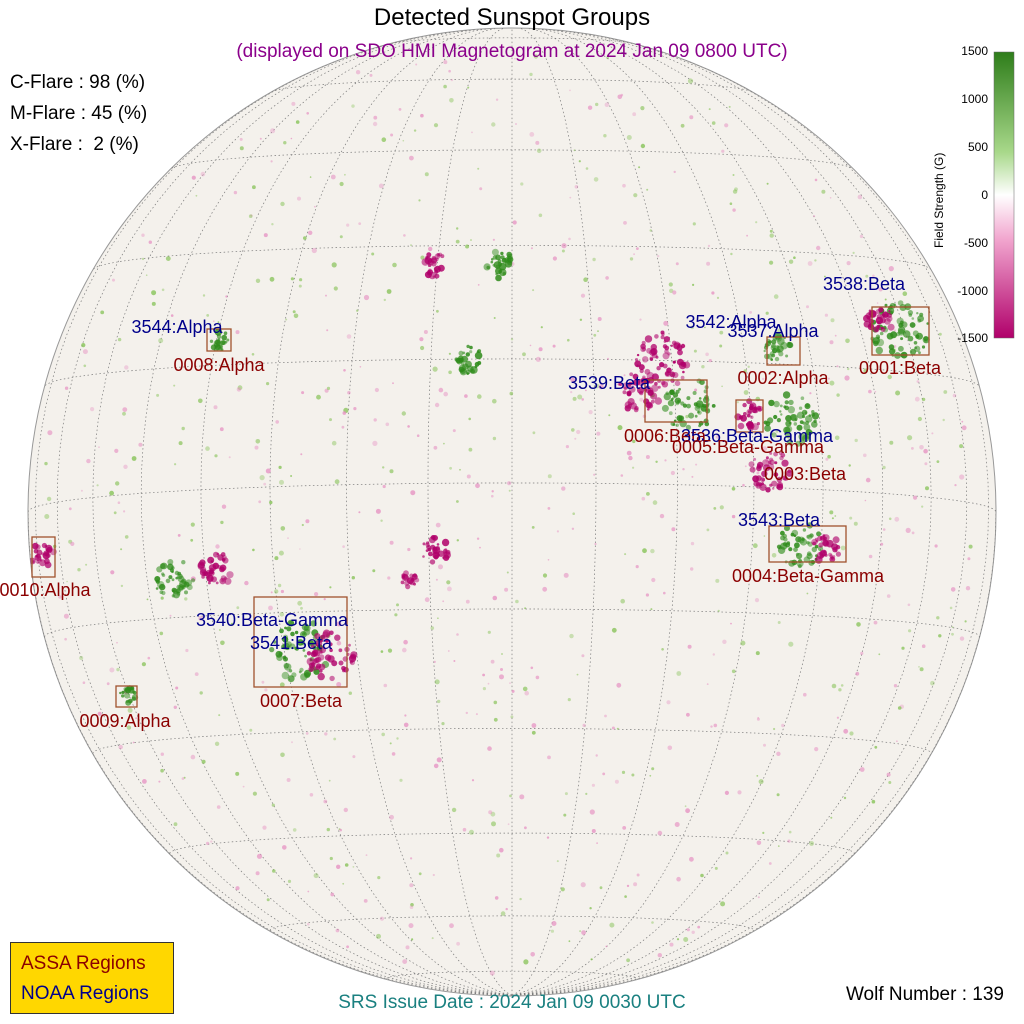 Image resolution: width=1024 pixels, height=1024 pixels. I want to click on region-label-noaa: 3538:Beta, so click(864, 284).